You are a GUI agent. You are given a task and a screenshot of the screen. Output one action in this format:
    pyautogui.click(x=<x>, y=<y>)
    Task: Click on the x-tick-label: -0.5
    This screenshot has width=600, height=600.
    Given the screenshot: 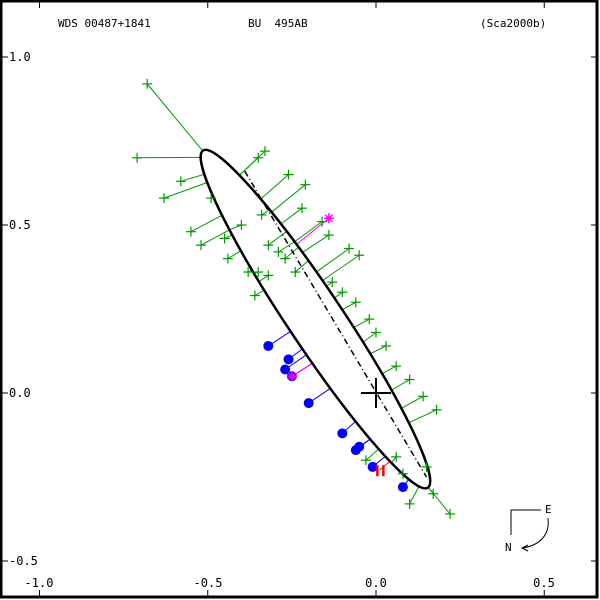 What is the action you would take?
    pyautogui.click(x=208, y=583)
    